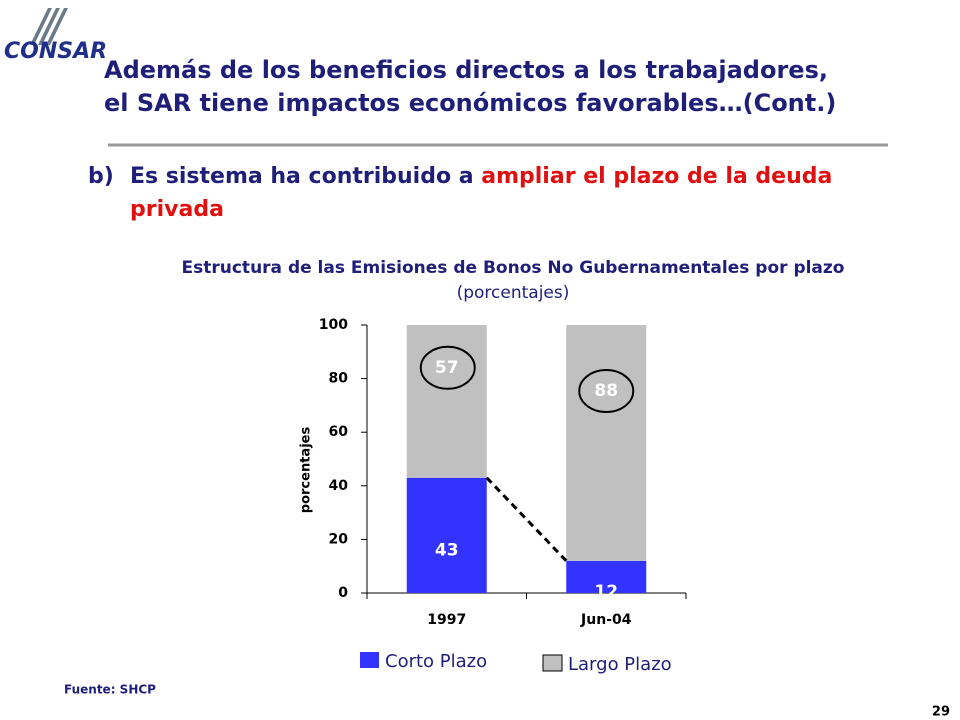 This screenshot has height=720, width=960. I want to click on bullet: b), so click(101, 176).